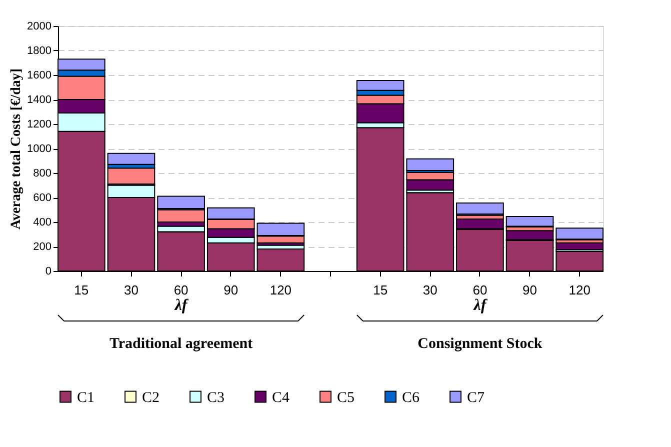 The height and width of the screenshot is (447, 671). I want to click on legend-label: C7, so click(476, 398).